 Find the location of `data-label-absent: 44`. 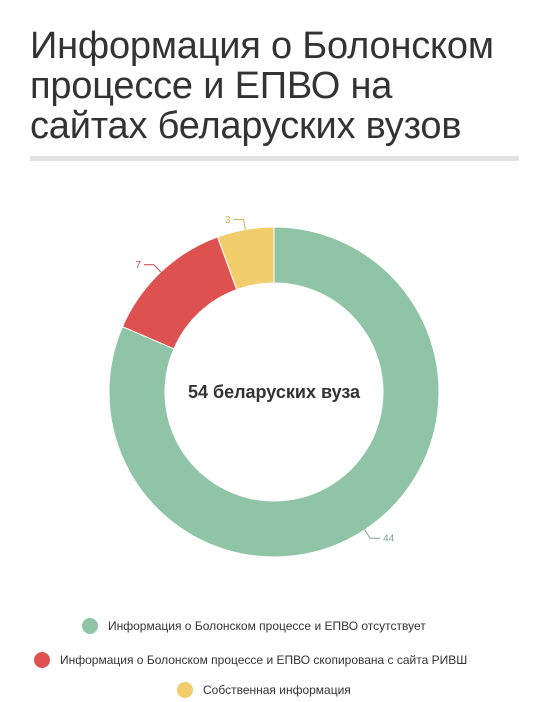

data-label-absent: 44 is located at coordinates (389, 539).